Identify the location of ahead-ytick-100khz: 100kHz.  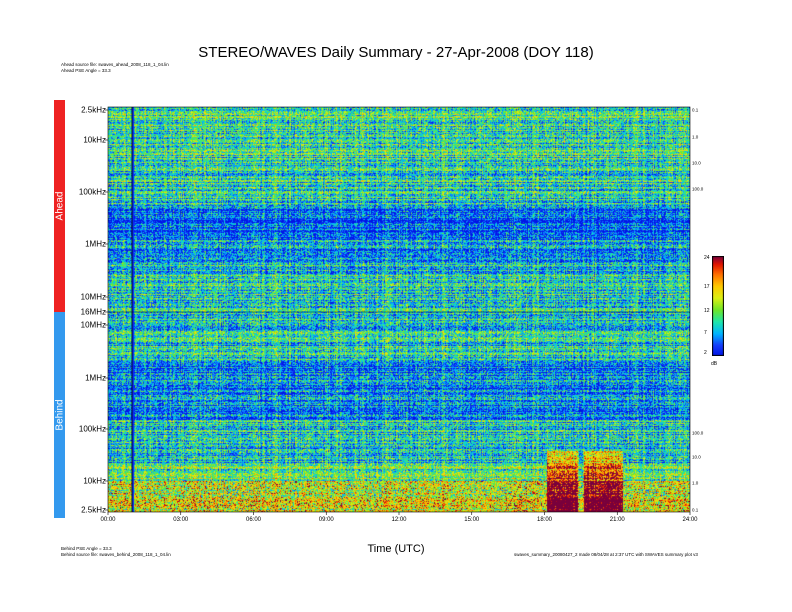
(92, 192).